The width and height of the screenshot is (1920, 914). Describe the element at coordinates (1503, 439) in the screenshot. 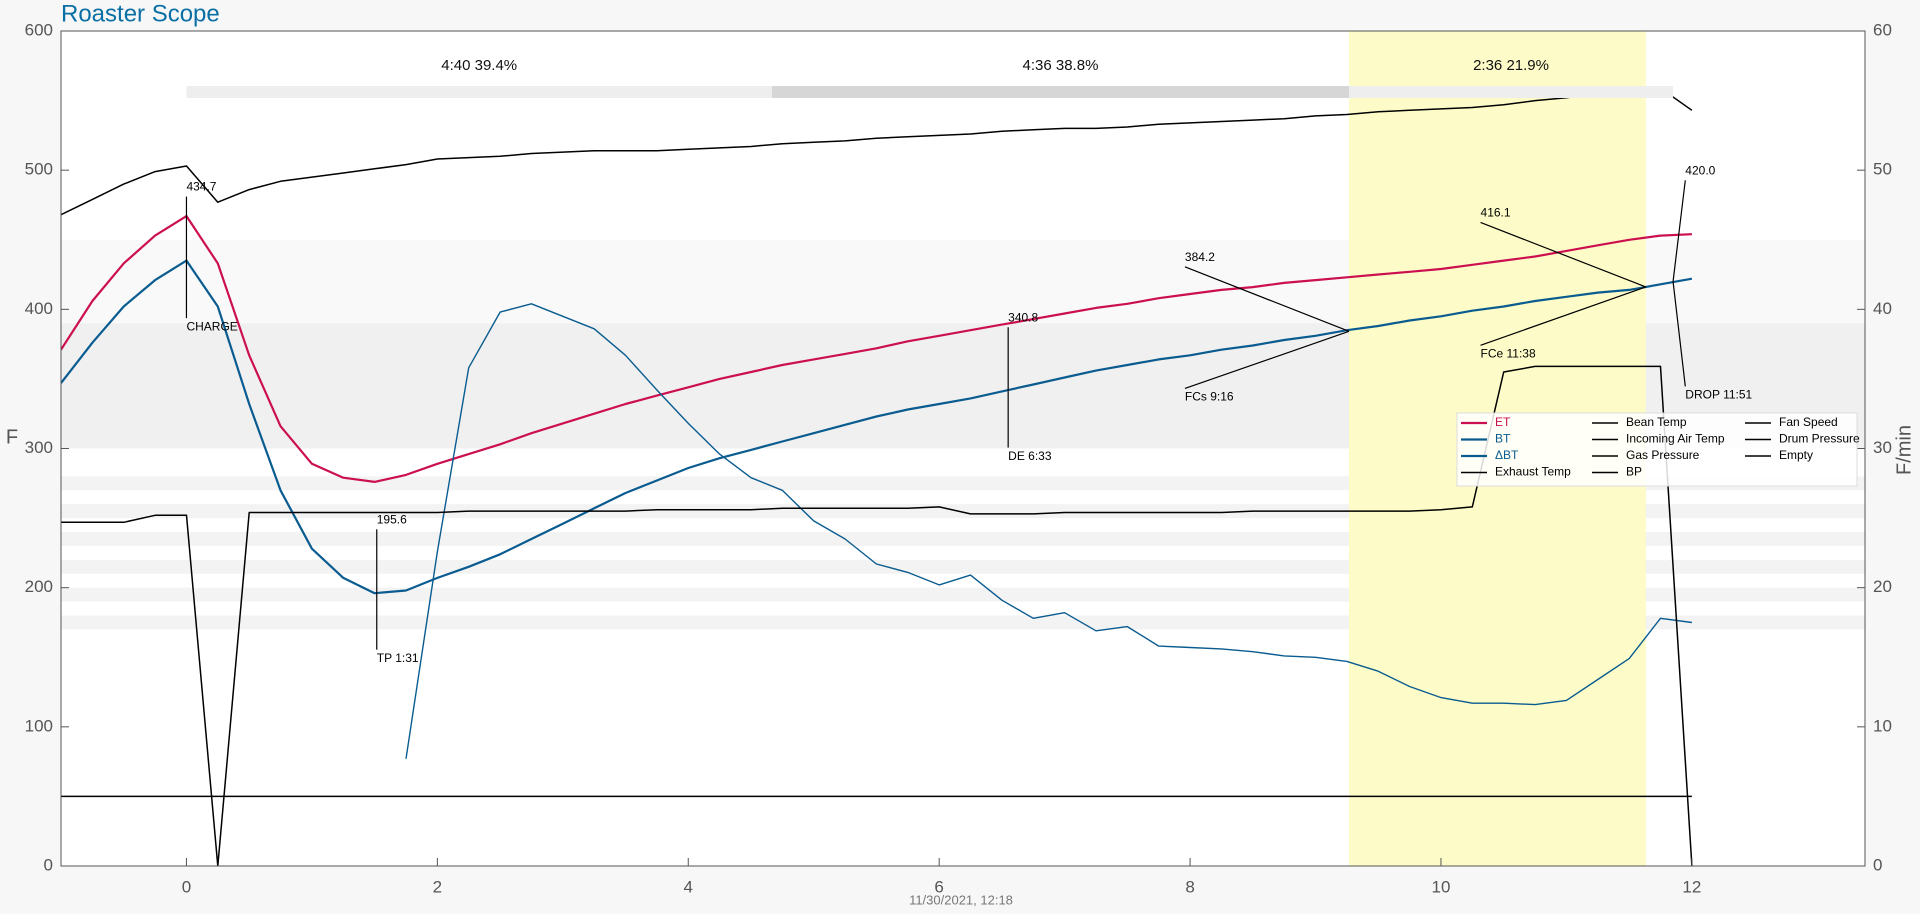

I see `legend-label: BT` at that location.